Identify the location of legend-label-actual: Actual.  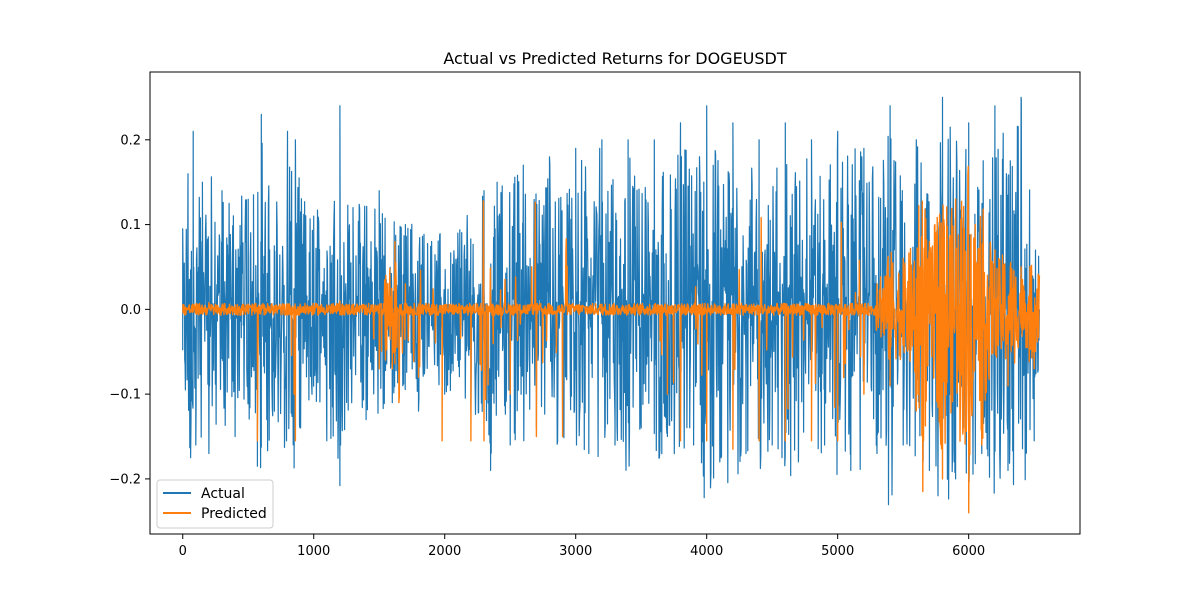
(223, 494).